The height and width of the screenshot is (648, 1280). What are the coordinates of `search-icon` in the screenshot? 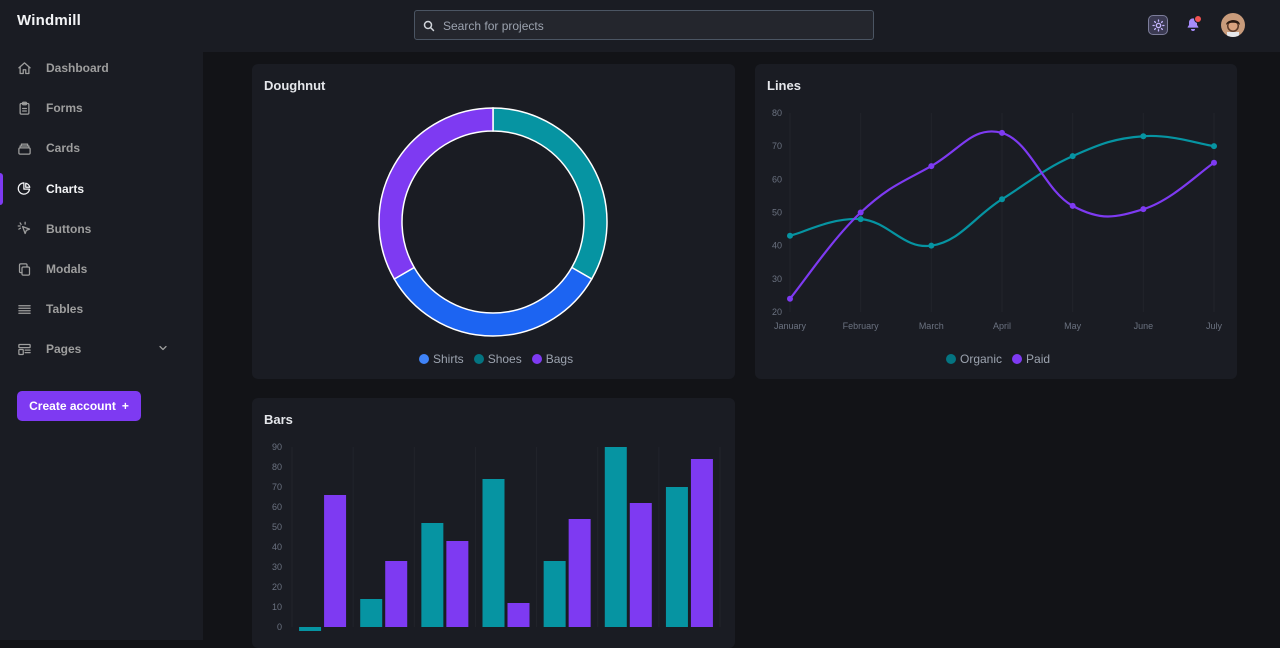 It's located at (429, 26).